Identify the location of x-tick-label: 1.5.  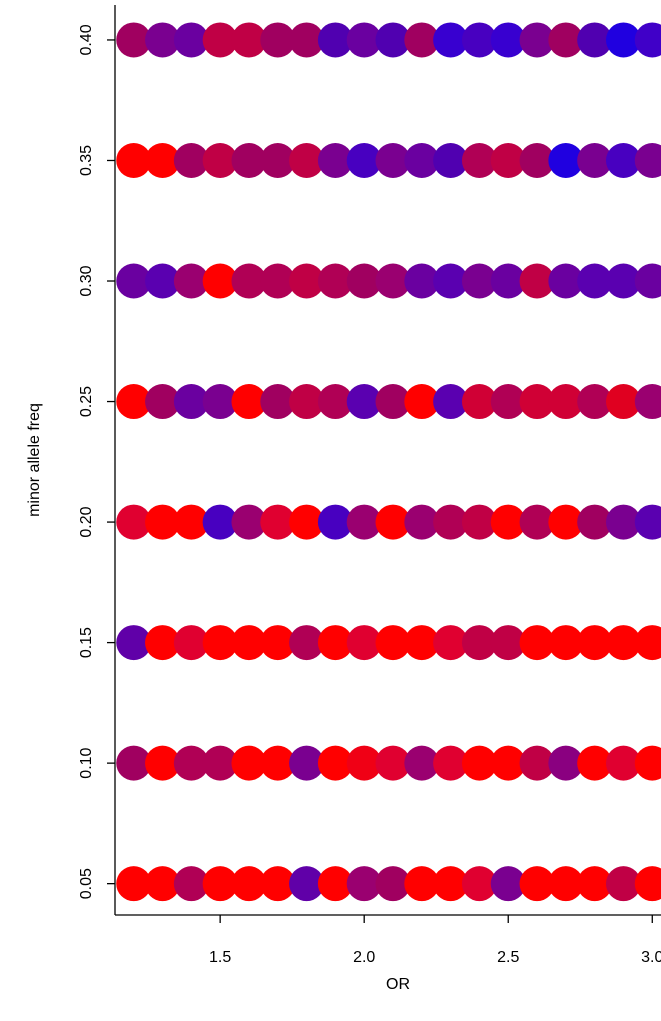
(220, 957).